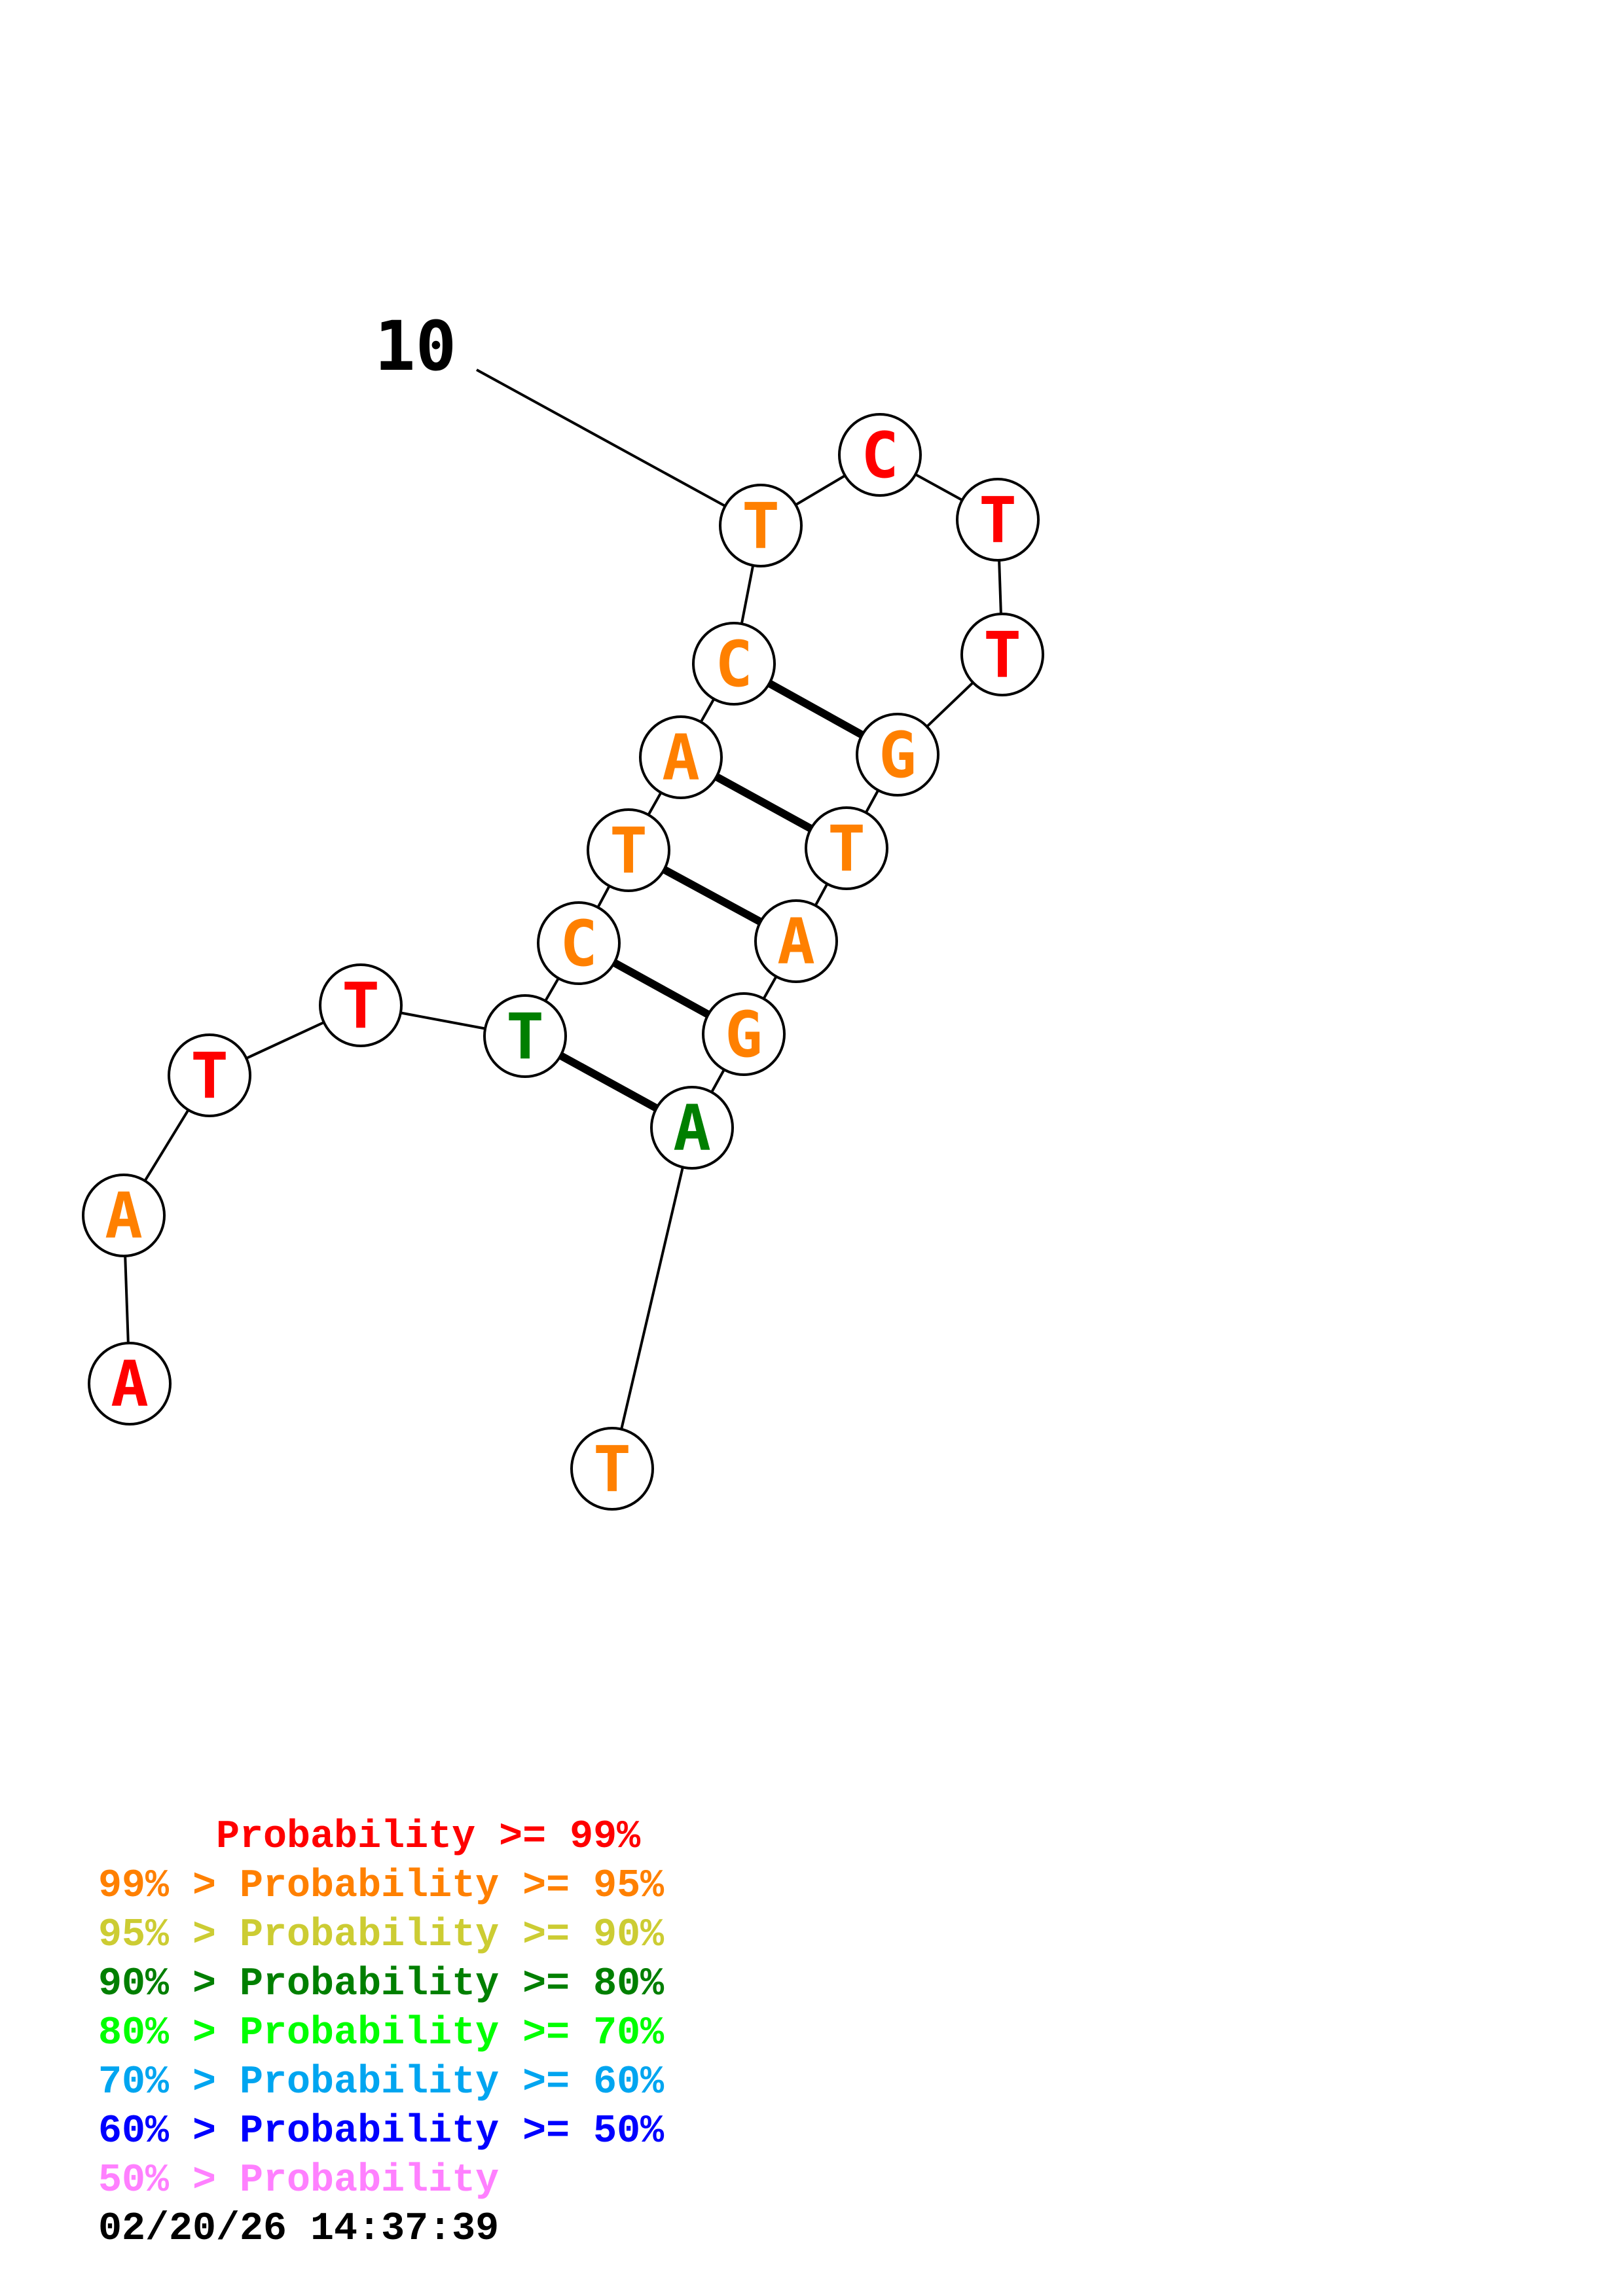  I want to click on nucleotide-8: A, so click(681, 757).